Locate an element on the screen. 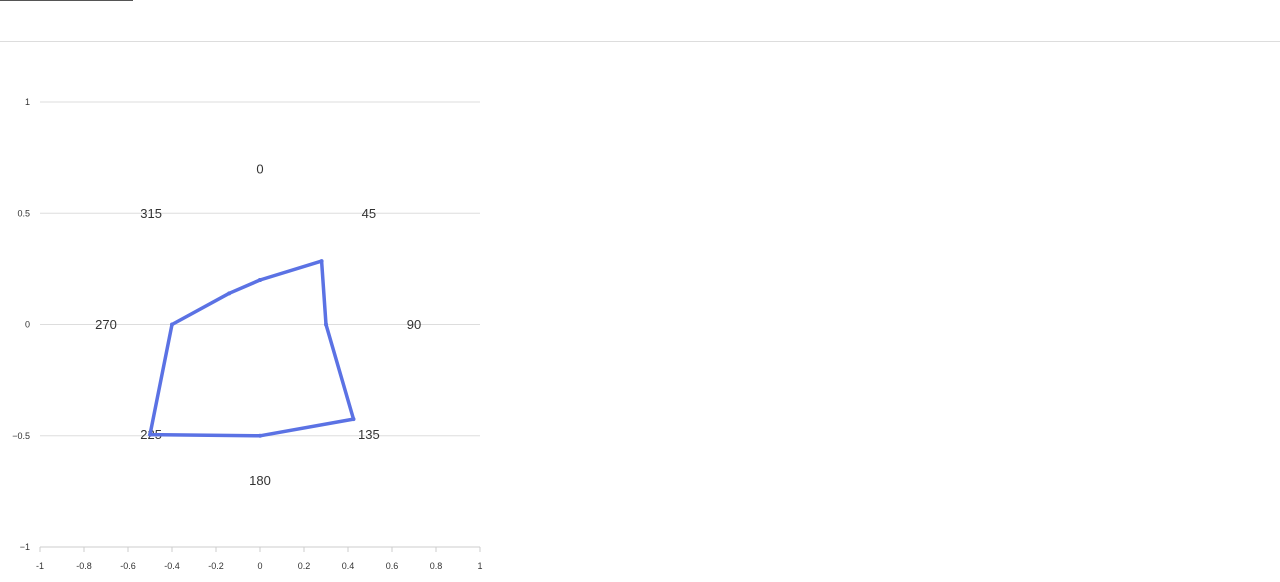 This screenshot has width=1280, height=582. x-tick-label: -0.6 is located at coordinates (128, 566).